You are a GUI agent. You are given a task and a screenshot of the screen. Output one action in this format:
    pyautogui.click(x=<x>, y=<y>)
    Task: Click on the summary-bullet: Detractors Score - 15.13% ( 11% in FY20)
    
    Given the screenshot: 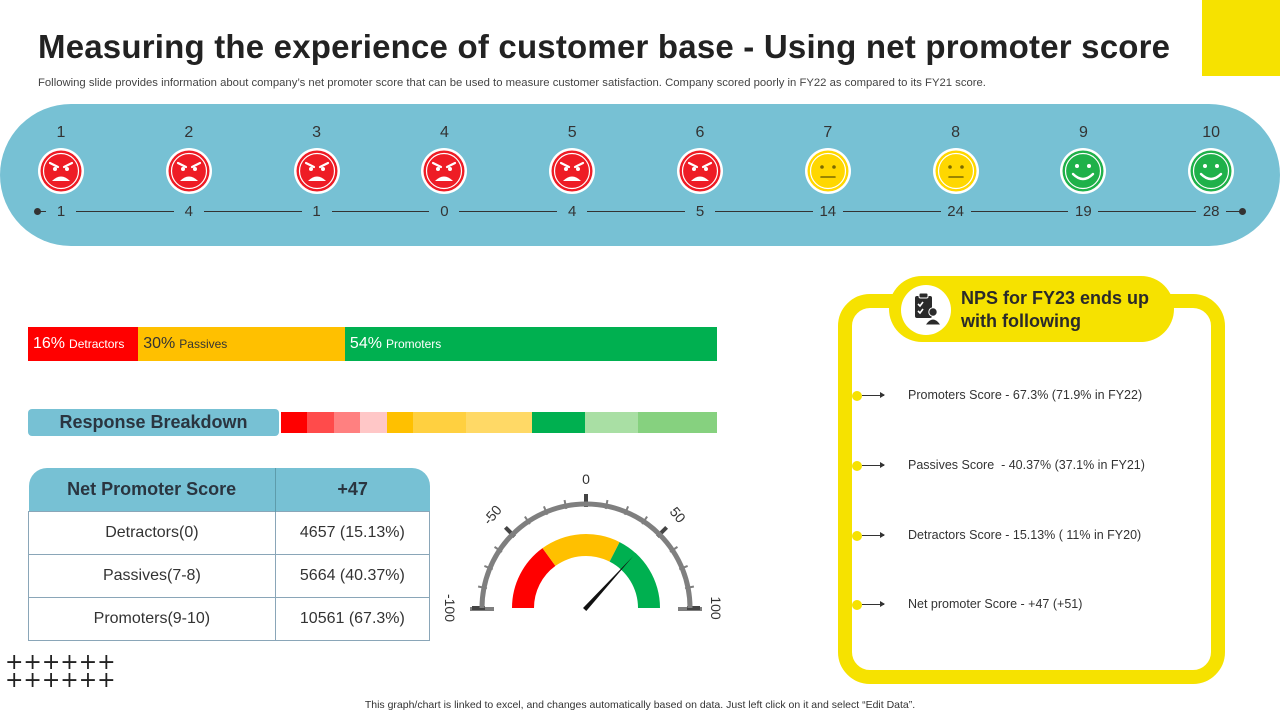 What is the action you would take?
    pyautogui.click(x=1032, y=536)
    